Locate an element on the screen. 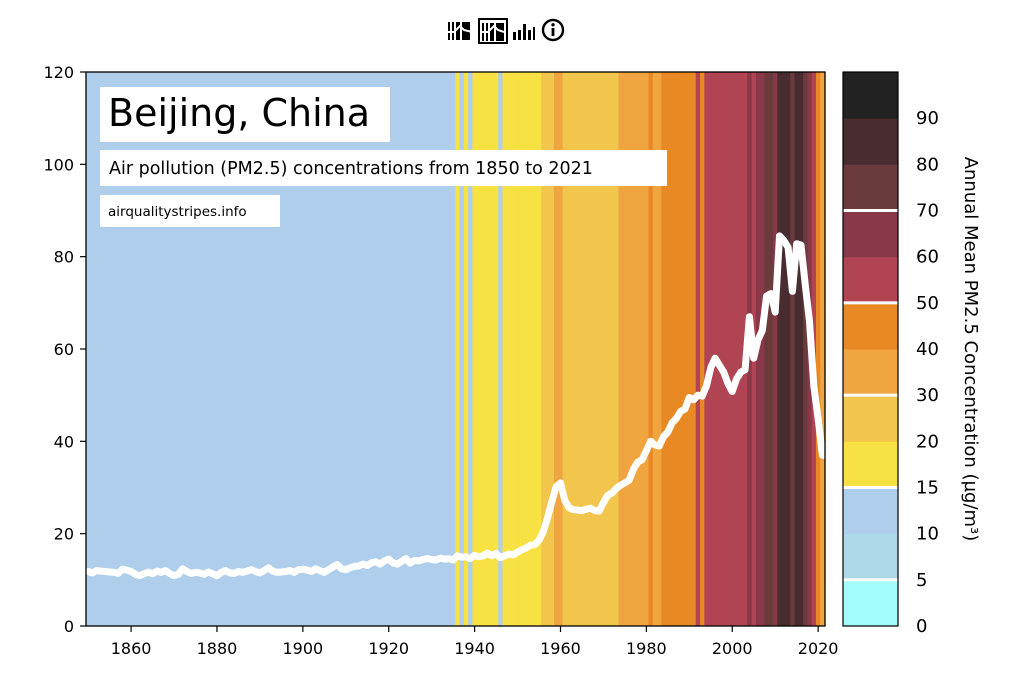 The height and width of the screenshot is (691, 1024). colorbar-tick-label: 80 is located at coordinates (927, 164).